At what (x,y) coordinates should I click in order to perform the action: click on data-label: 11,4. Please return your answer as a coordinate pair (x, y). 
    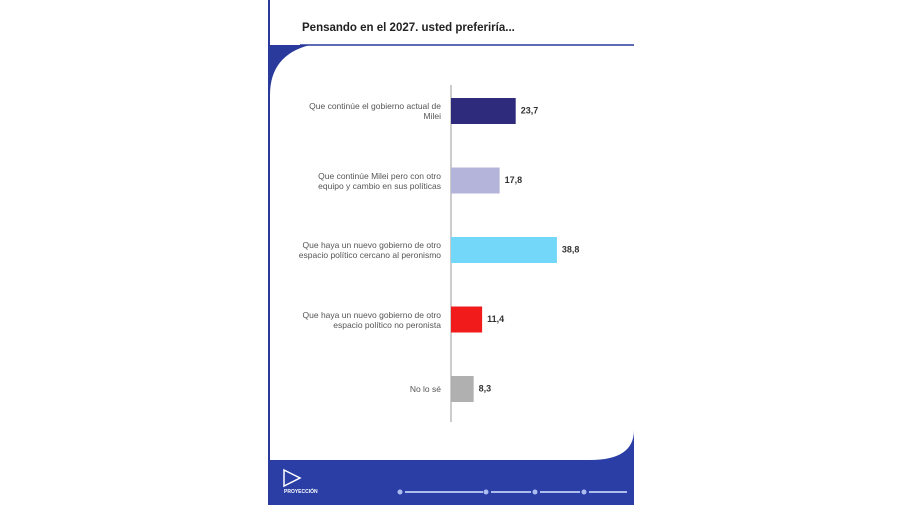
    Looking at the image, I should click on (495, 319).